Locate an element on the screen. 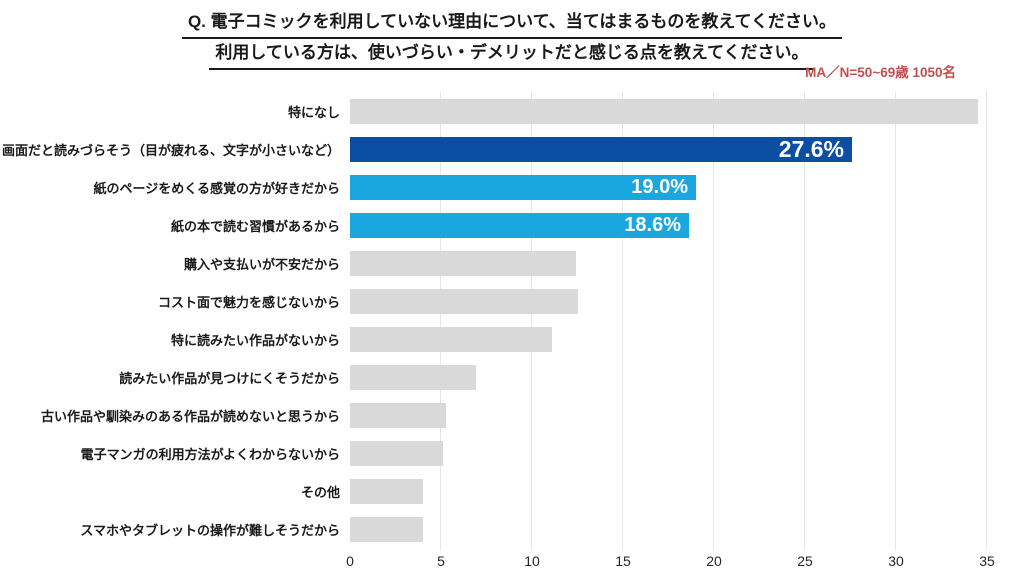 The width and height of the screenshot is (1024, 576). bar-track: 19.0% is located at coordinates (680, 187).